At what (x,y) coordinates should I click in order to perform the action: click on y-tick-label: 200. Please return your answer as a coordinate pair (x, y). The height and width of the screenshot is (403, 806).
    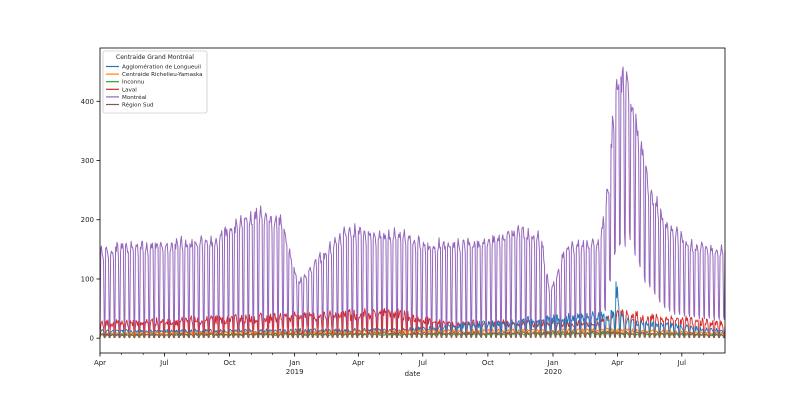
    Looking at the image, I should click on (87, 220).